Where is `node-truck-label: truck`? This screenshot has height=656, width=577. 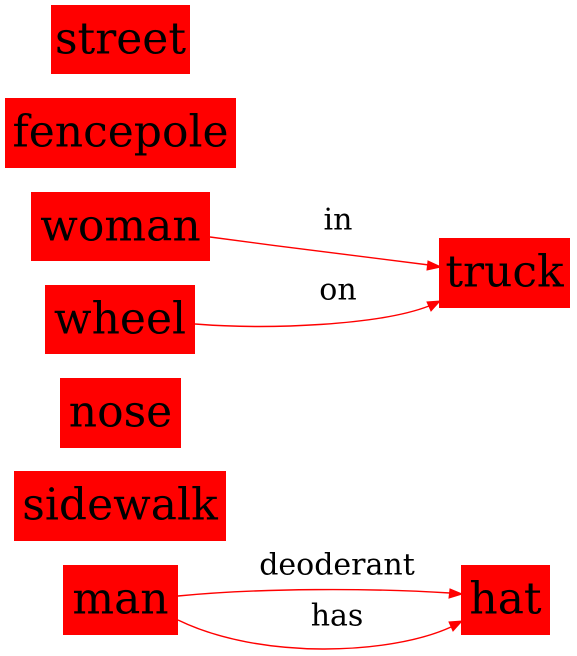 node-truck-label: truck is located at coordinates (504, 272).